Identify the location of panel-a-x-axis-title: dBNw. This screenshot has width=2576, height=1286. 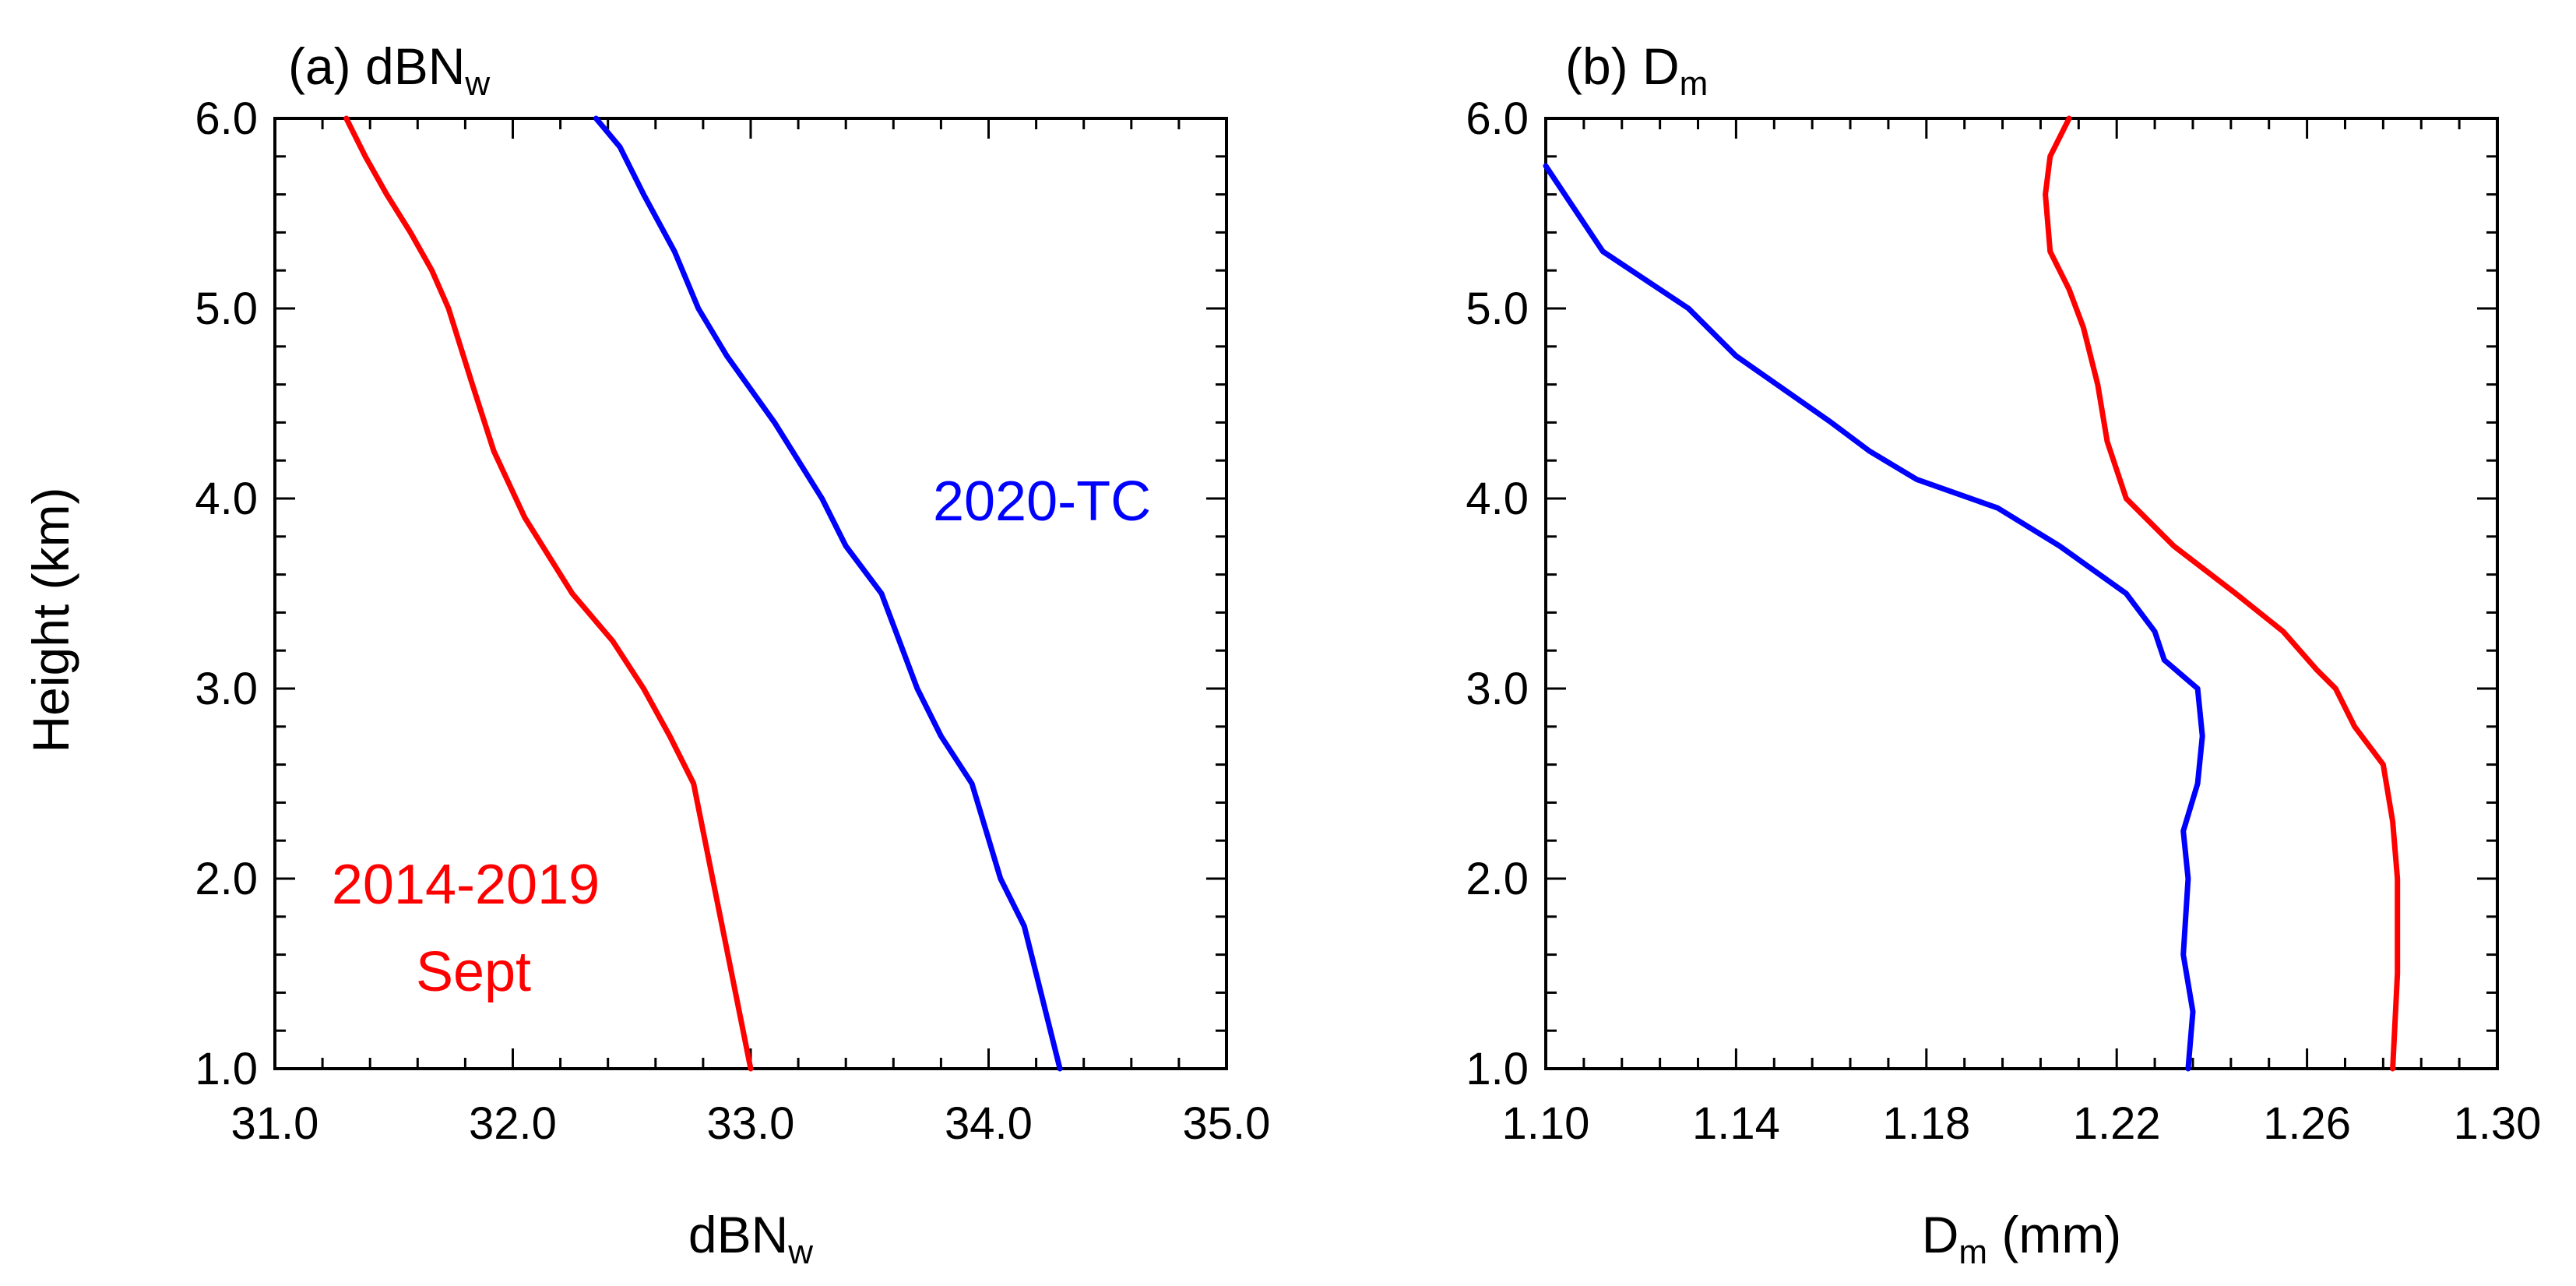
(750, 1238).